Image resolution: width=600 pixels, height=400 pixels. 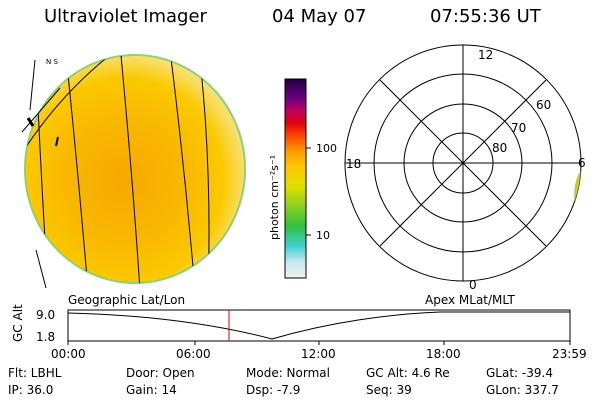 What do you see at coordinates (470, 300) in the screenshot?
I see `apex-coord-label: Apex MLat/MLT` at bounding box center [470, 300].